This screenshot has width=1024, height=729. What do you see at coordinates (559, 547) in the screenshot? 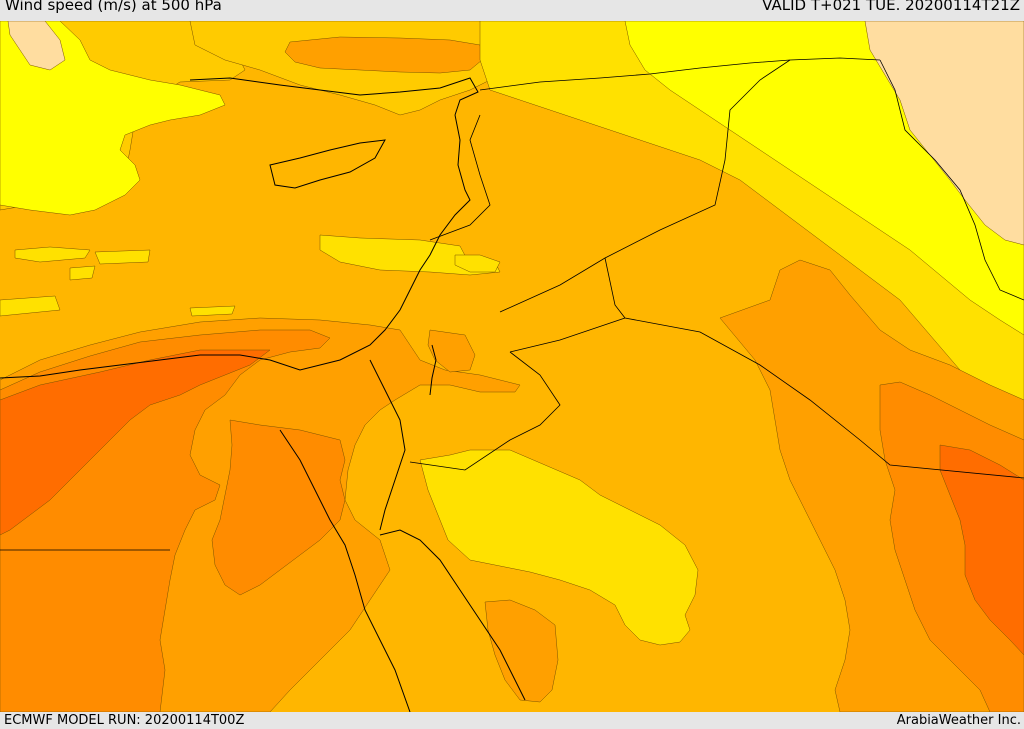
I see `contour-band-light-yellow-central` at bounding box center [559, 547].